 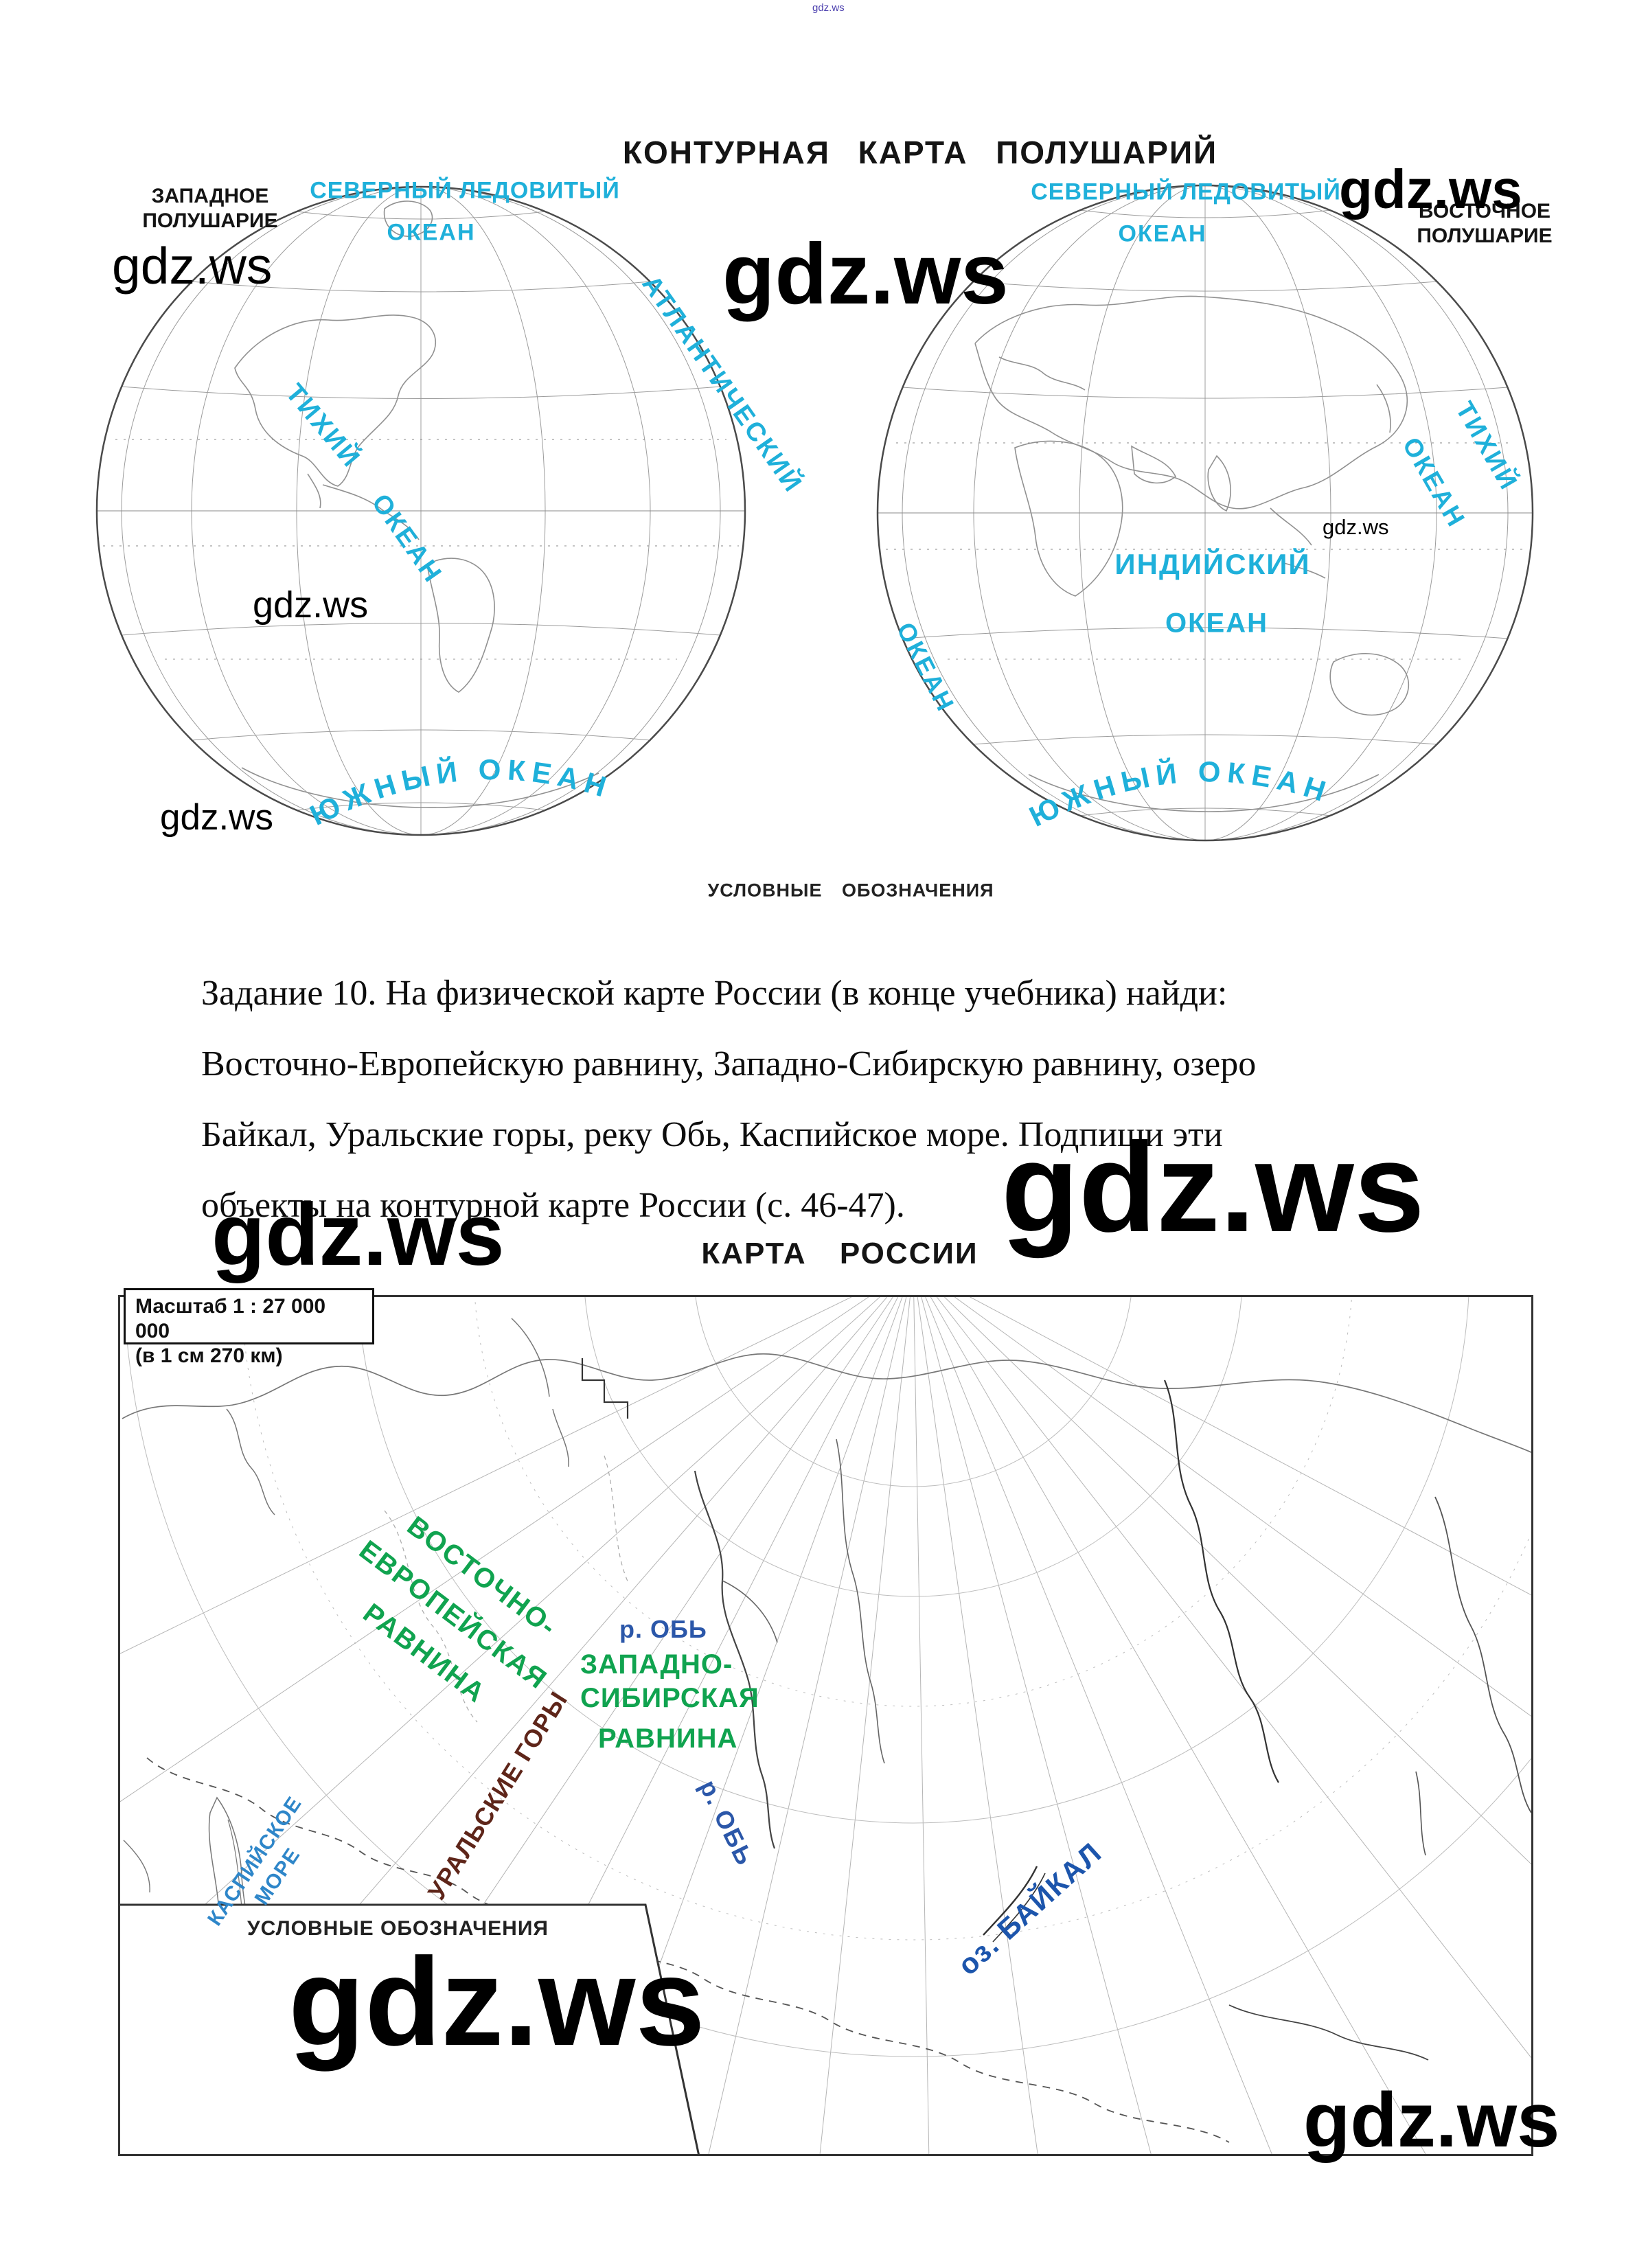 What do you see at coordinates (840, 1253) in the screenshot?
I see `russia-map-title: КАРТА РОССИИ` at bounding box center [840, 1253].